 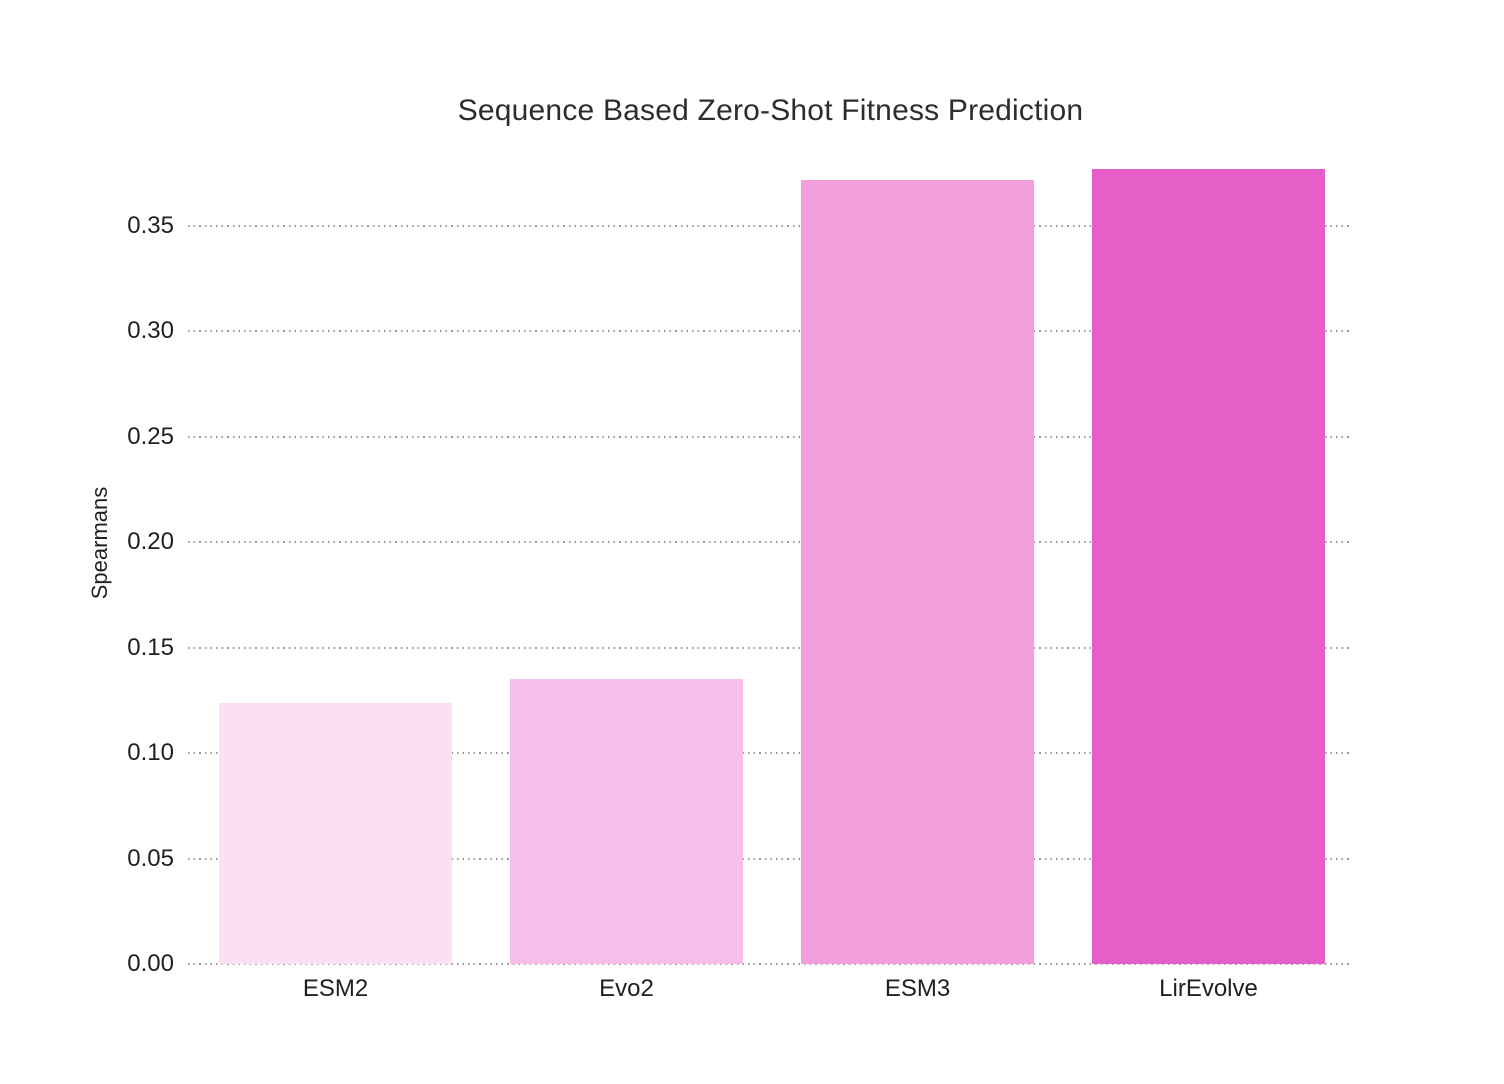 I want to click on bar-evo2, so click(x=626, y=821).